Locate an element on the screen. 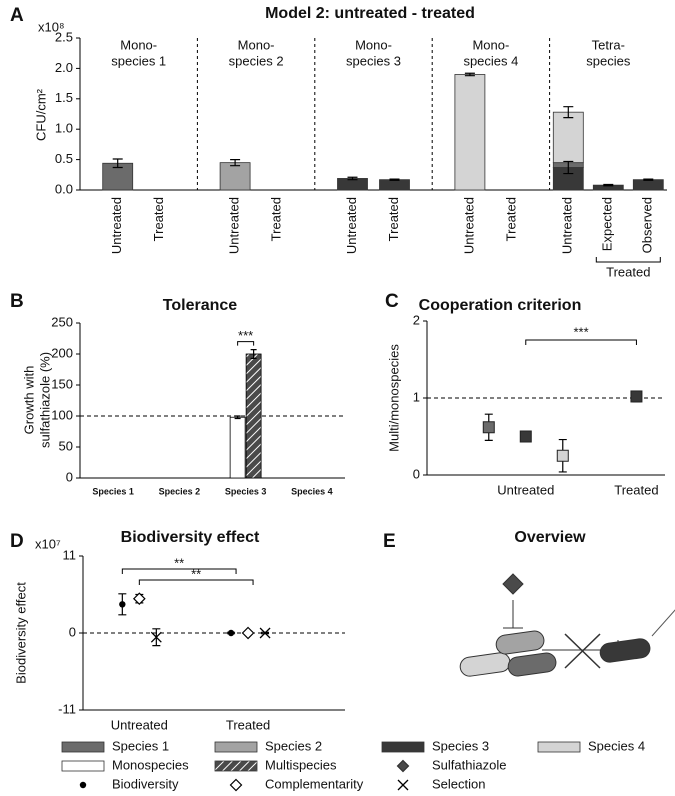 The width and height of the screenshot is (675, 796). group-label: species 1 is located at coordinates (138, 60).